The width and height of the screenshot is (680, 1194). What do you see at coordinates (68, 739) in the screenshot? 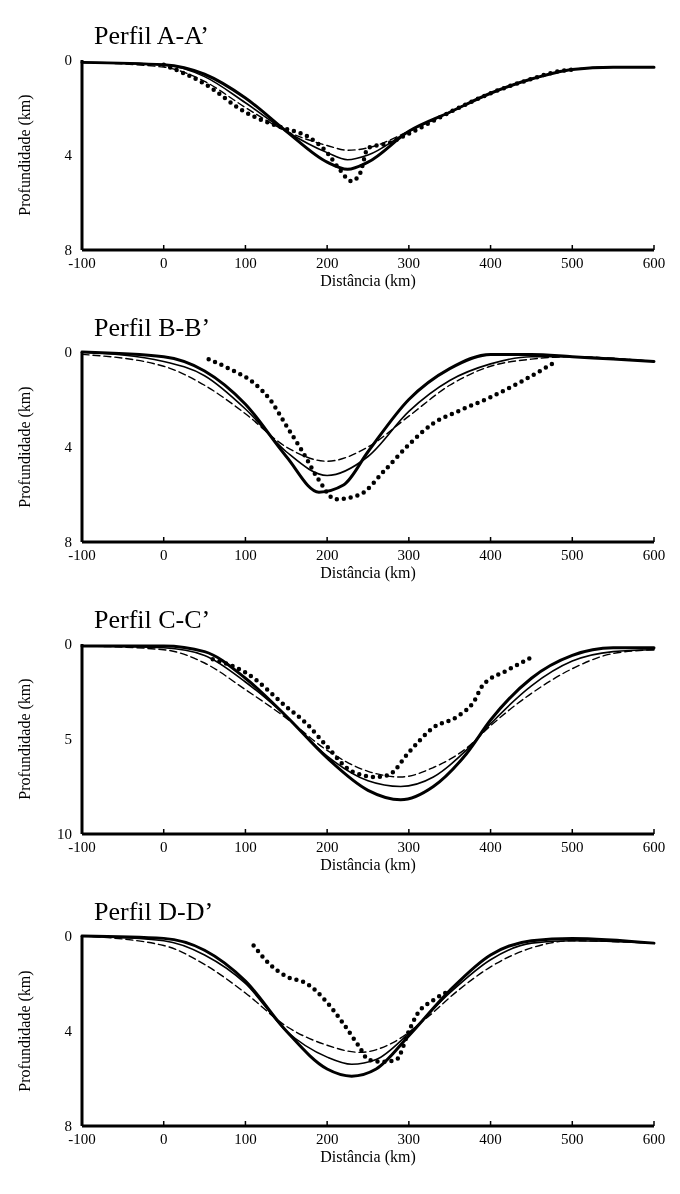
I see `y-tick-label: 5` at bounding box center [68, 739].